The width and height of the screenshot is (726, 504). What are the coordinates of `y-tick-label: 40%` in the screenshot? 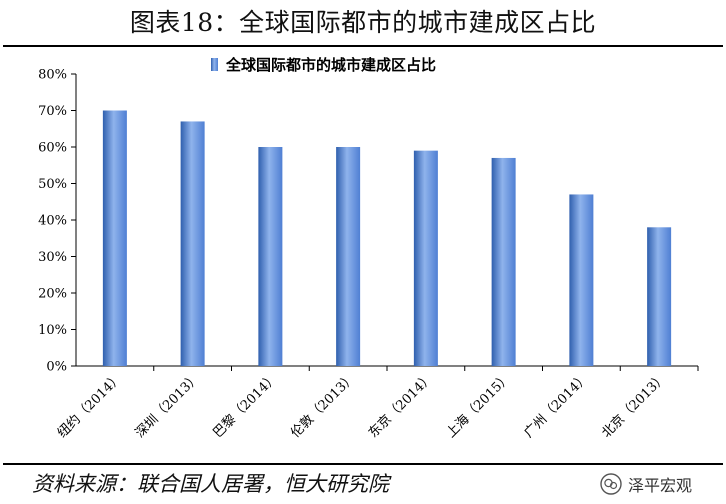 It's located at (52, 221).